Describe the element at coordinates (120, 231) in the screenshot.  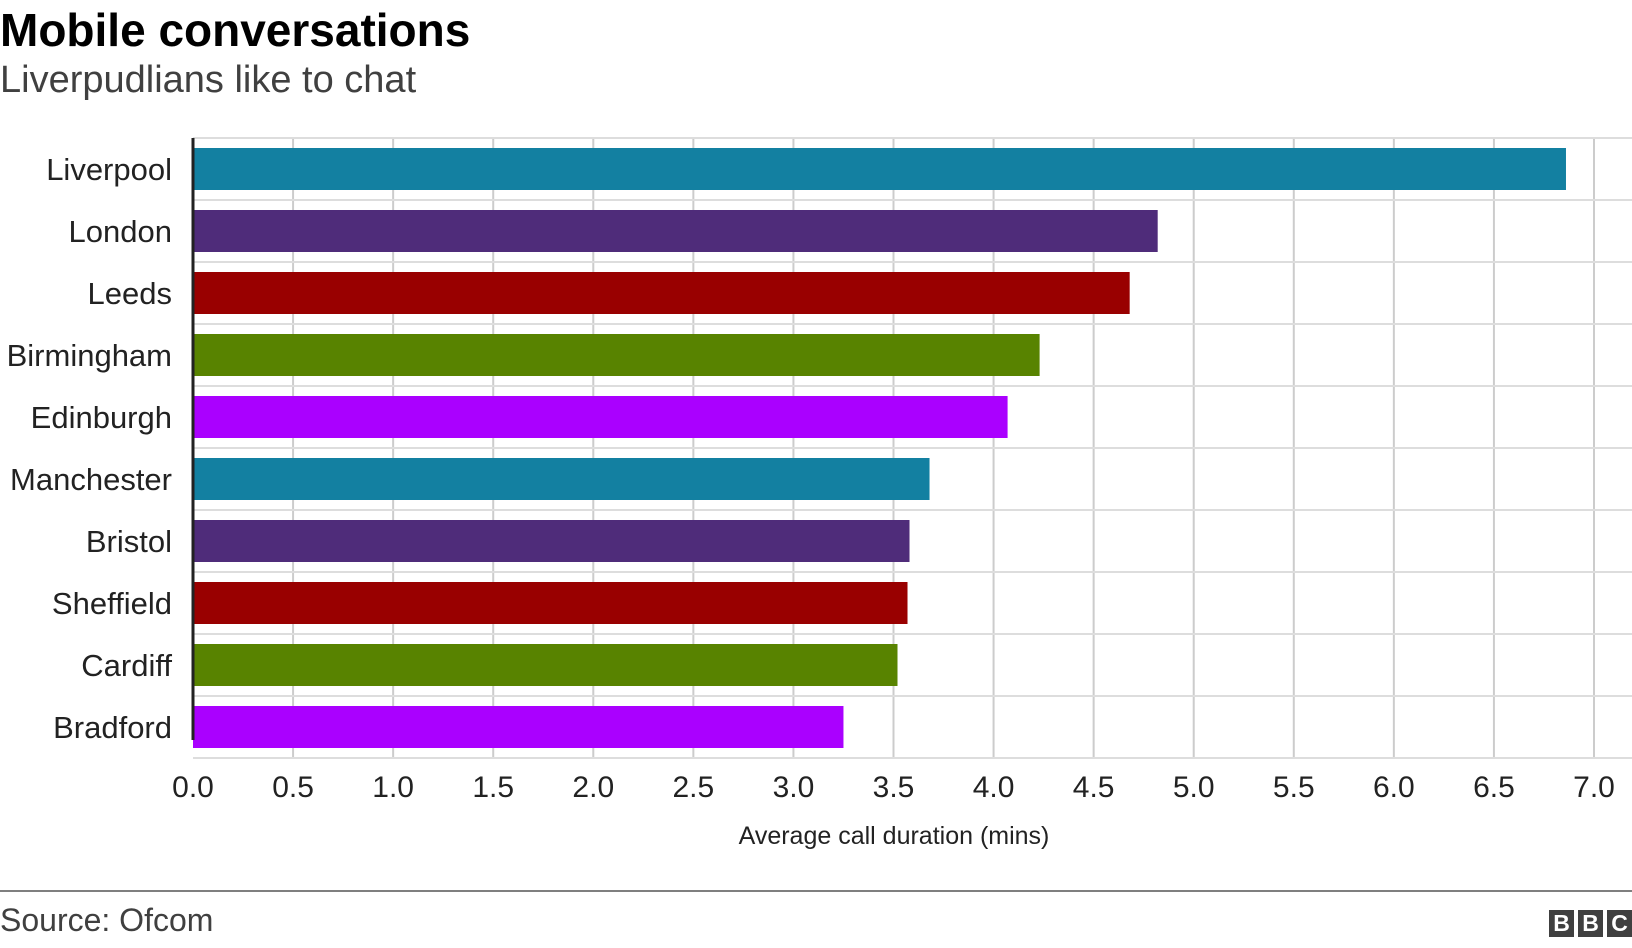
I see `category-label: London` at that location.